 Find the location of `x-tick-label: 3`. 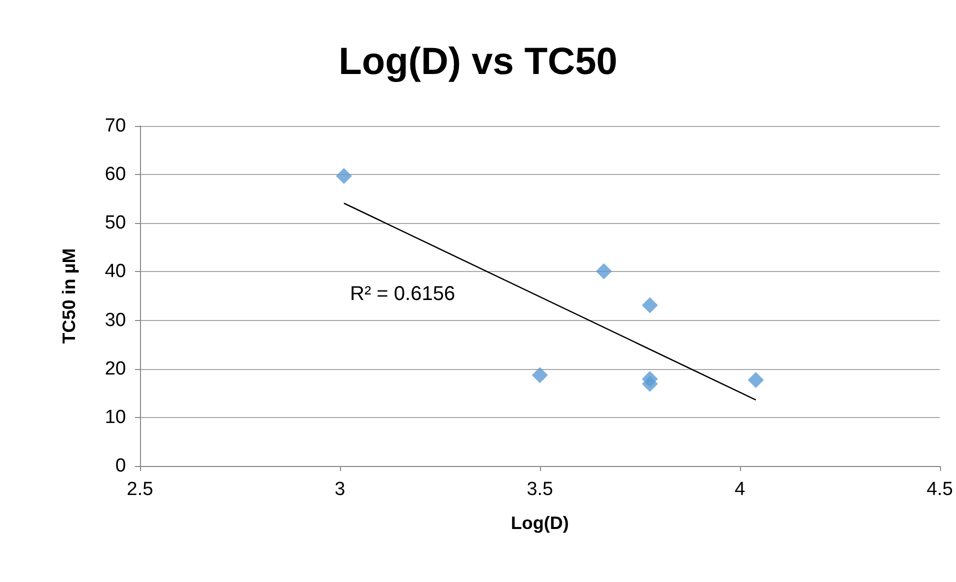

x-tick-label: 3 is located at coordinates (340, 489).